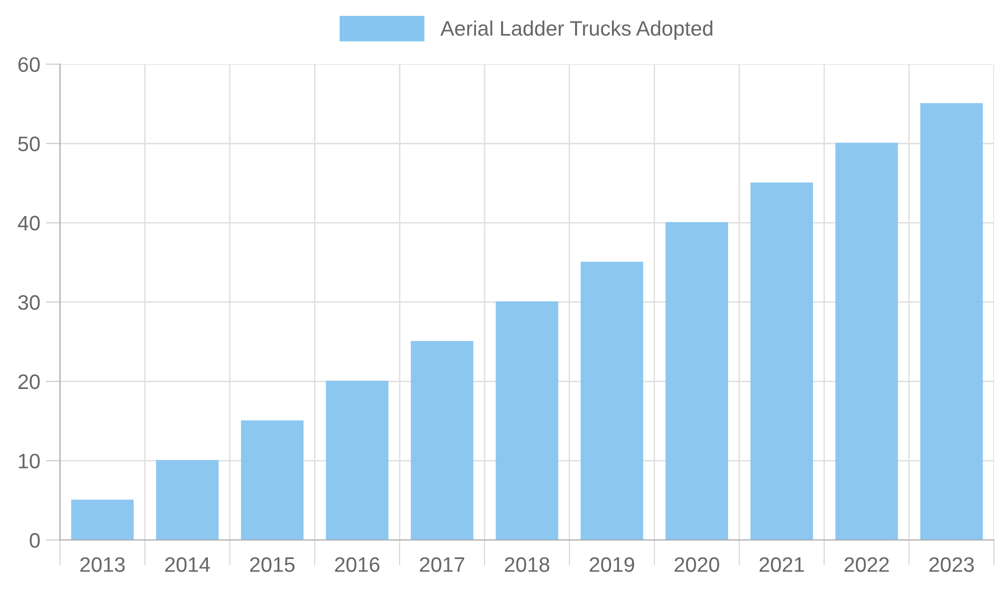  I want to click on x-tick-label: 2014, so click(187, 564).